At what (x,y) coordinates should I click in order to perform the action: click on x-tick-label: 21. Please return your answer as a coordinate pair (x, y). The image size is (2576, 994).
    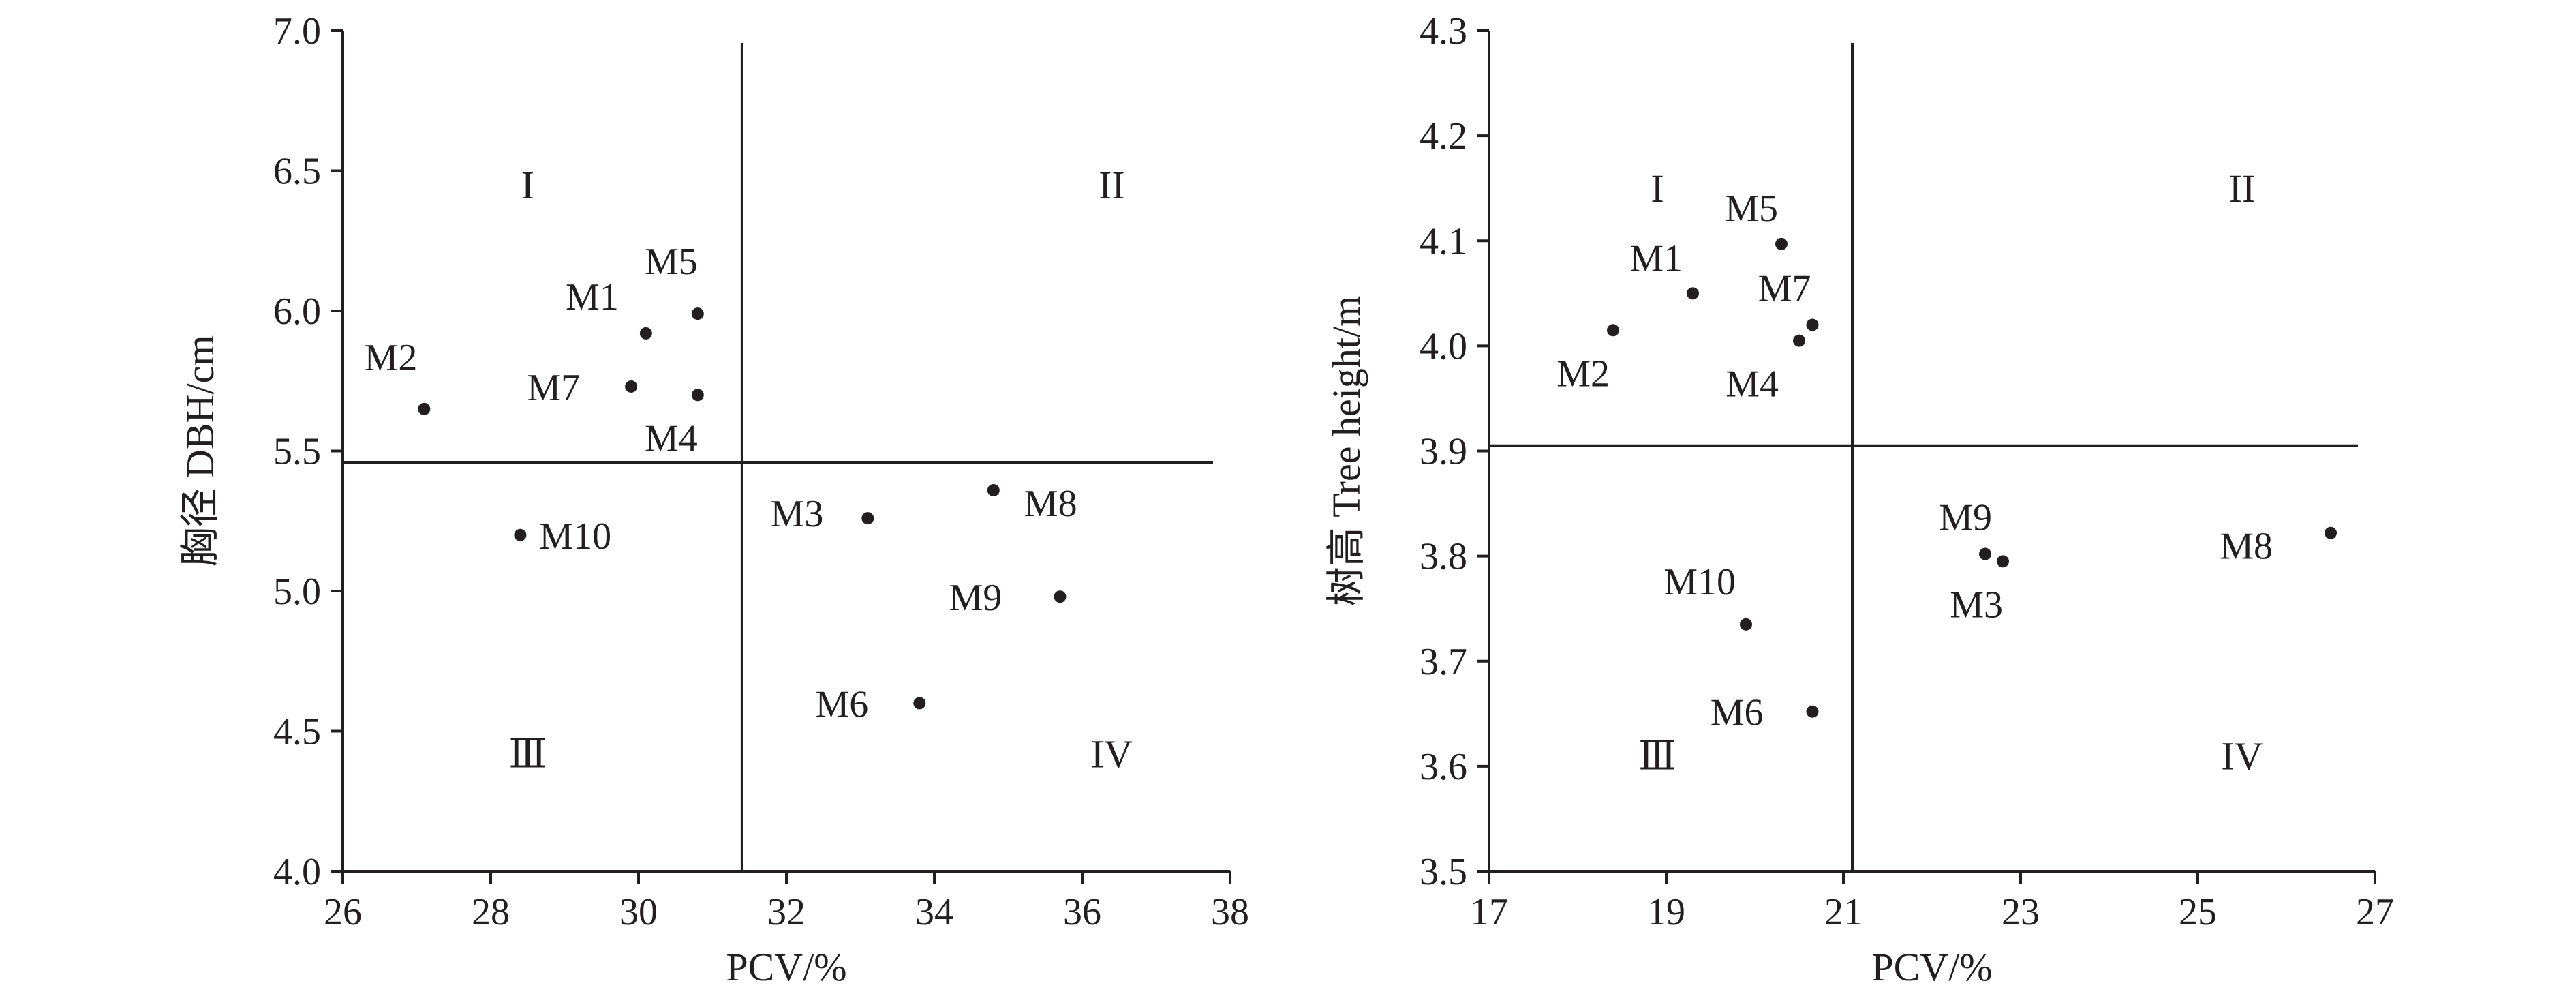
    Looking at the image, I should click on (1843, 912).